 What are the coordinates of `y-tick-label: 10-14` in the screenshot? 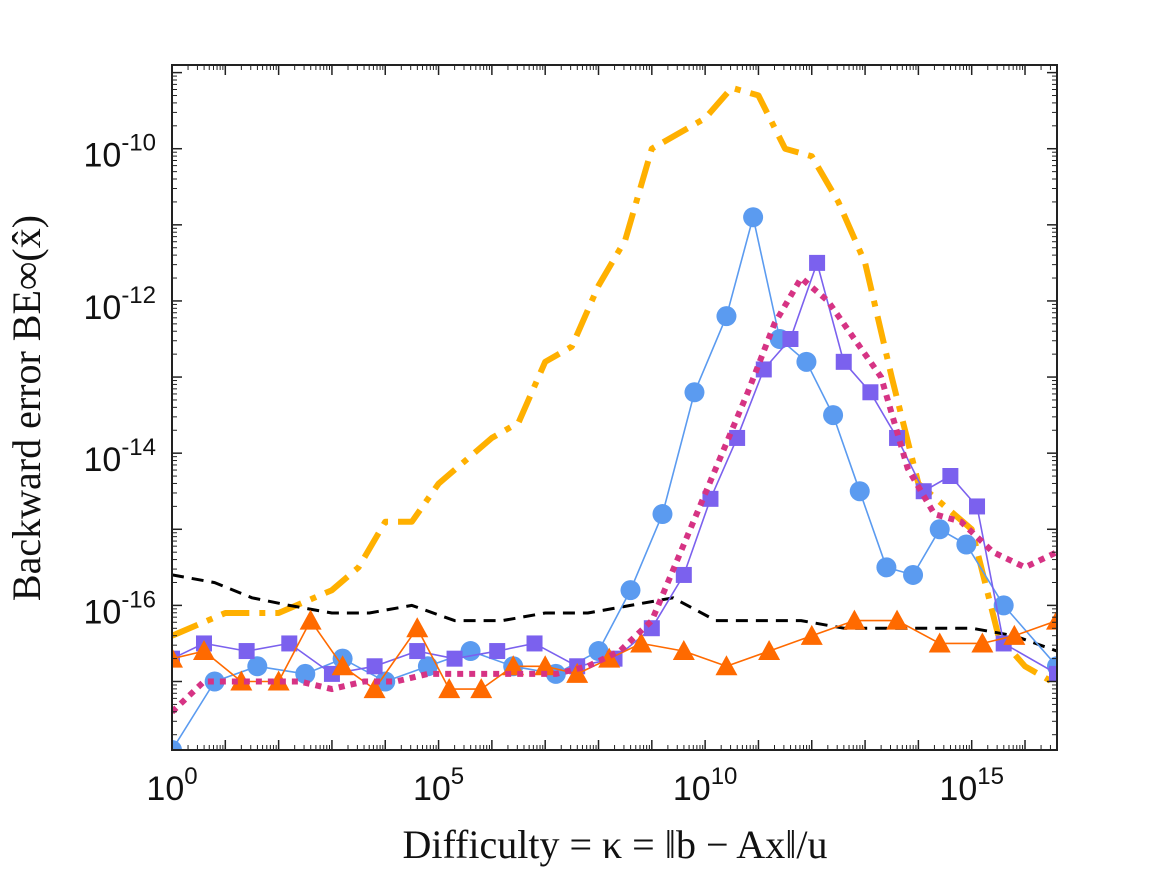 It's located at (119, 456).